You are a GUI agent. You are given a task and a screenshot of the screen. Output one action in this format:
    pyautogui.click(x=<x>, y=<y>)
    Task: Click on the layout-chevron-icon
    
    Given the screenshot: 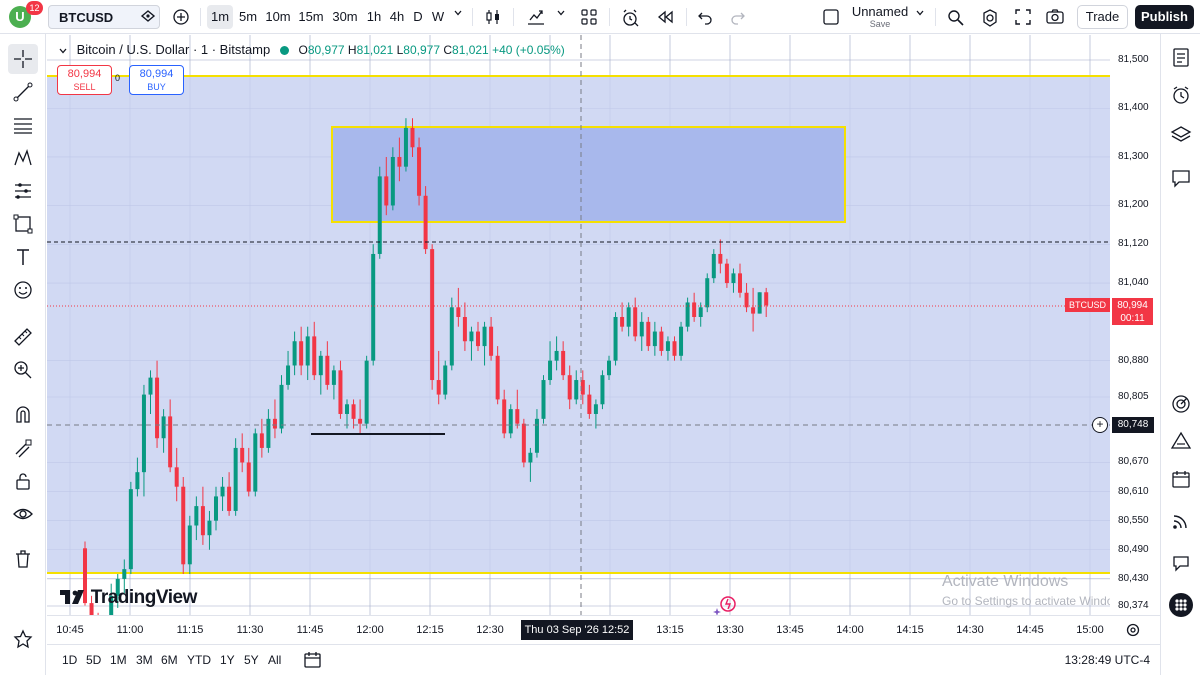 What is the action you would take?
    pyautogui.click(x=920, y=17)
    